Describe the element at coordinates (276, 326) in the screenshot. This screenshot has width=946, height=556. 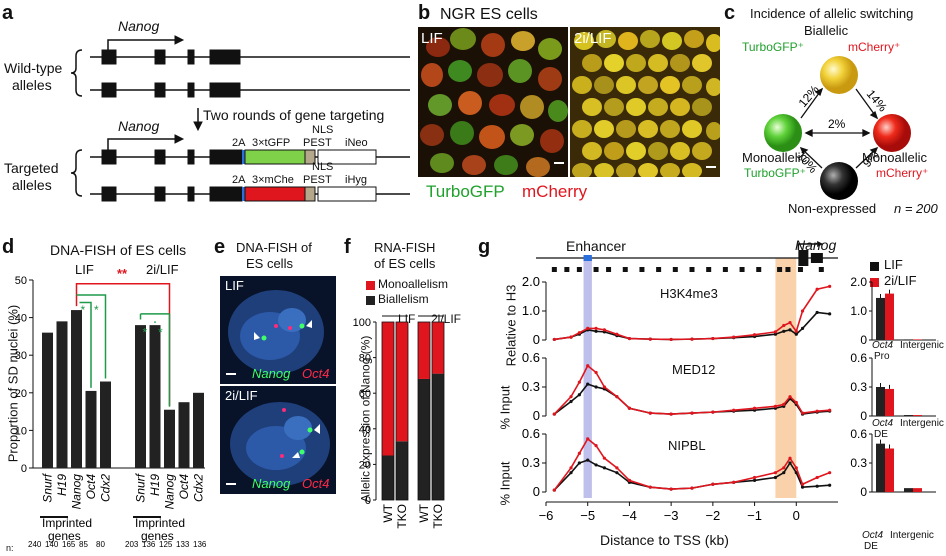
I see `oct4-spot` at that location.